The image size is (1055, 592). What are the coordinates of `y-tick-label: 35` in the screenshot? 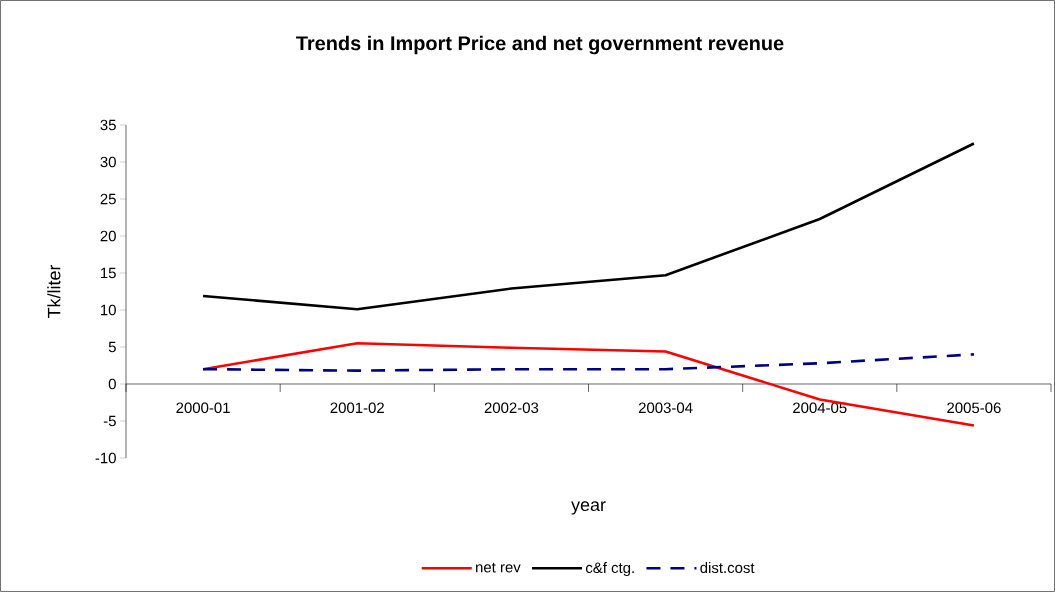 It's located at (108, 125).